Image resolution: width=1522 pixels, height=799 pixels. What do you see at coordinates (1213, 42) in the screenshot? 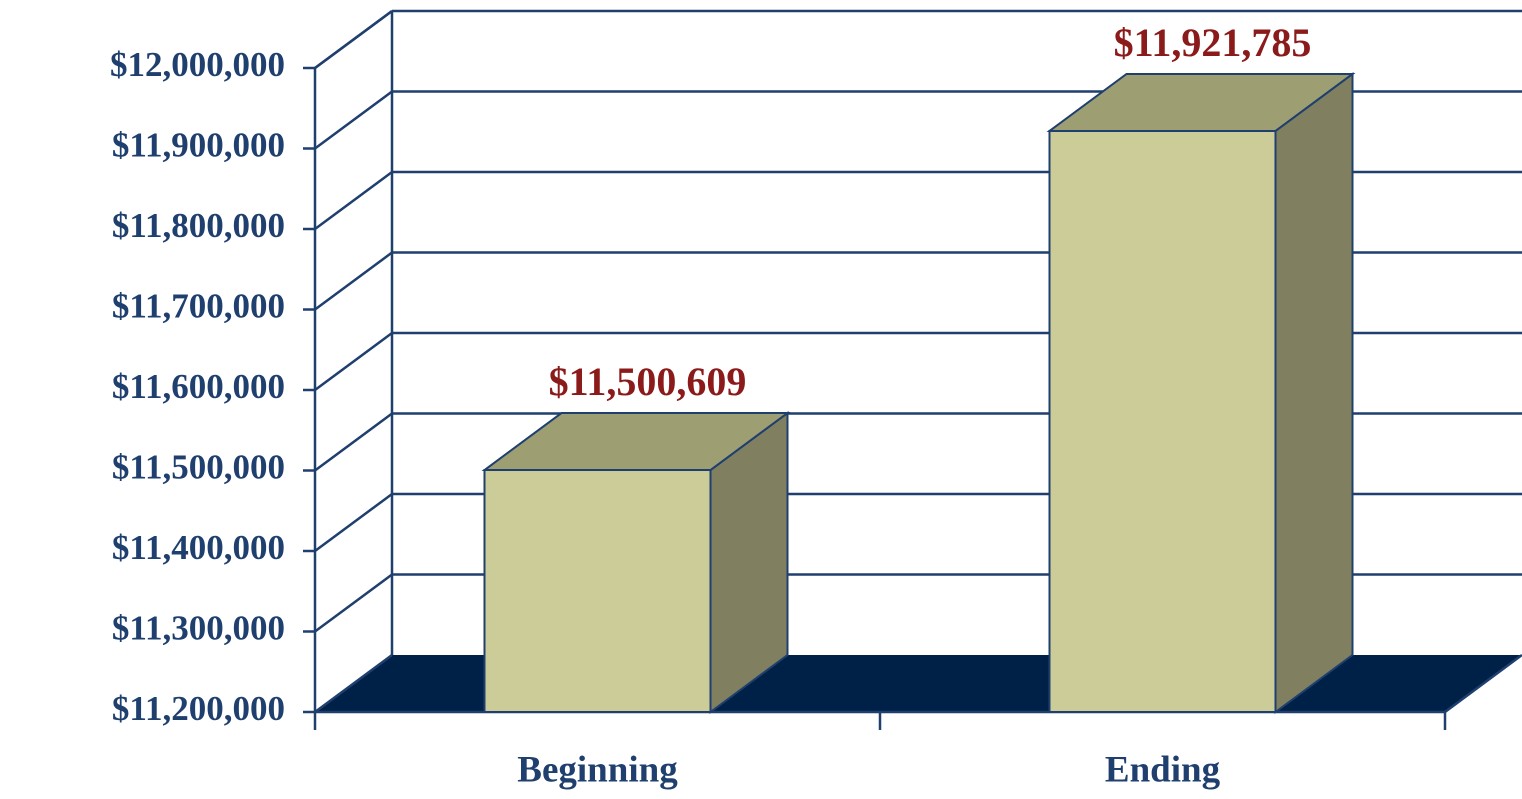
I see `value-label: $11,921,785` at bounding box center [1213, 42].